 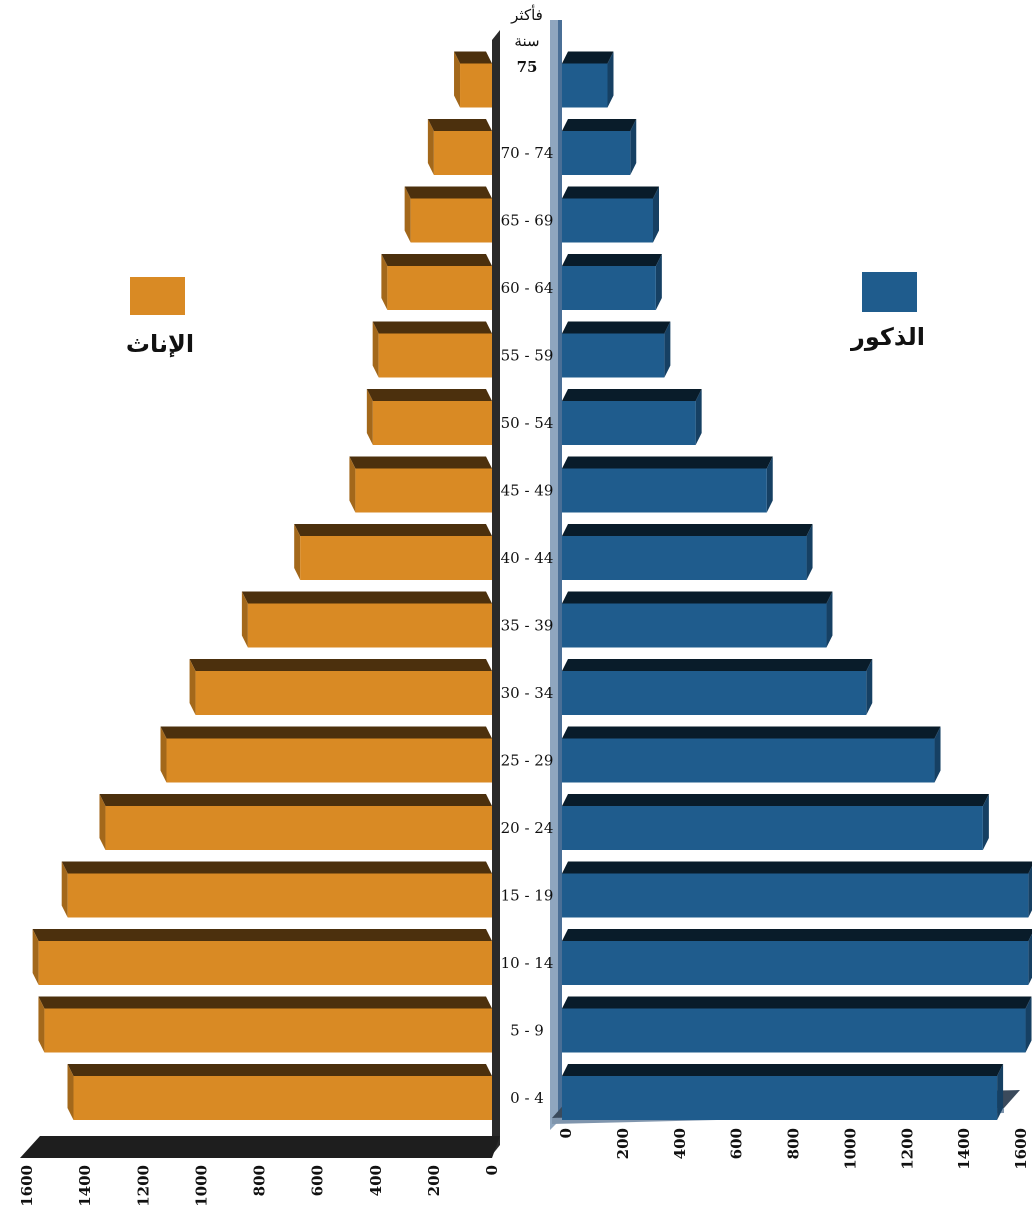 What do you see at coordinates (555, 575) in the screenshot?
I see `male-axis-wall` at bounding box center [555, 575].